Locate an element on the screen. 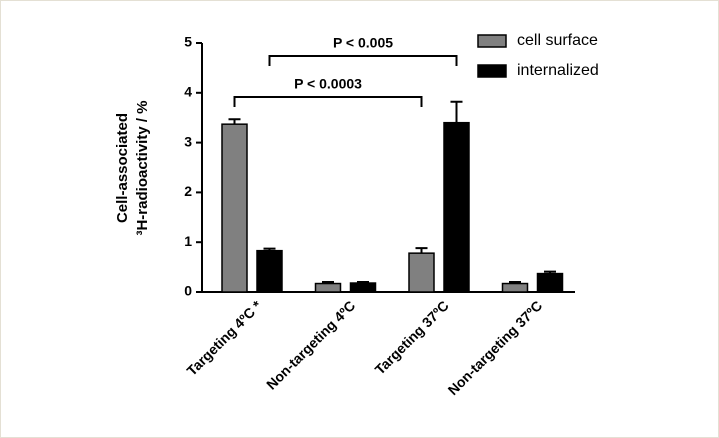 The image size is (719, 438). y-axis-label: ³H-radioactivity / % is located at coordinates (142, 167).